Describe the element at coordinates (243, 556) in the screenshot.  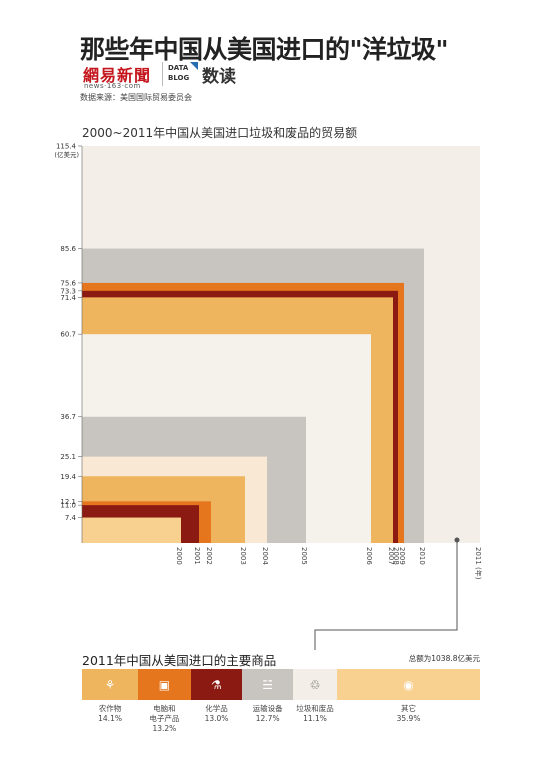
I see `x-tick-label: 2003` at that location.